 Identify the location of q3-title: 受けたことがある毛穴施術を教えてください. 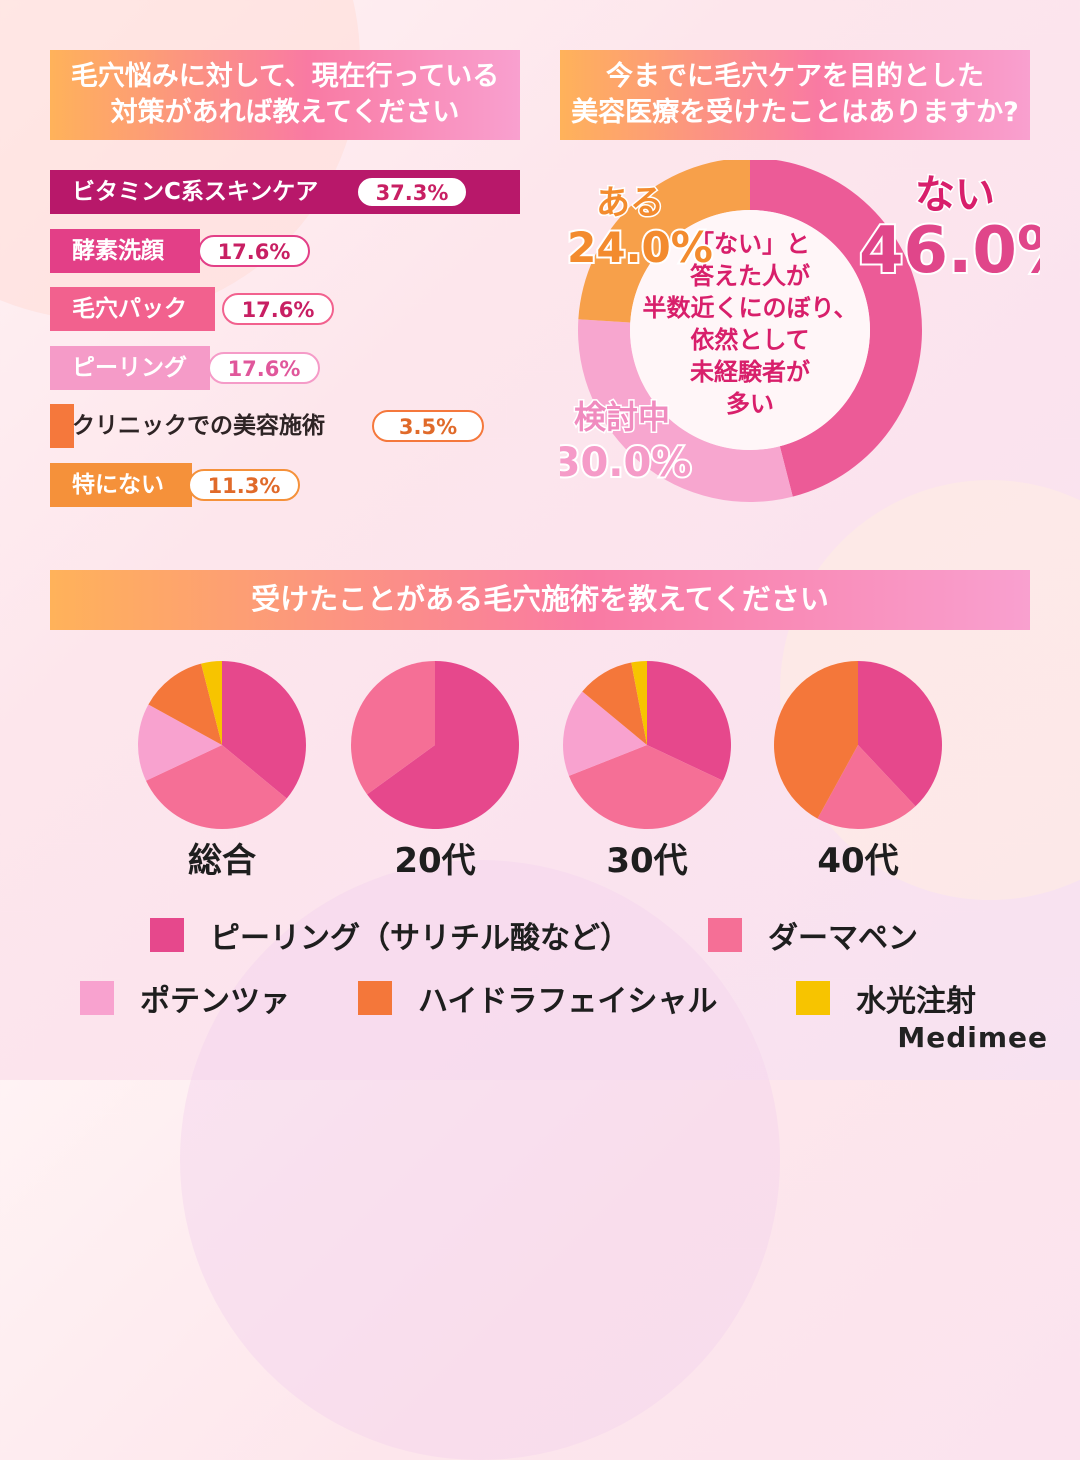
(540, 599).